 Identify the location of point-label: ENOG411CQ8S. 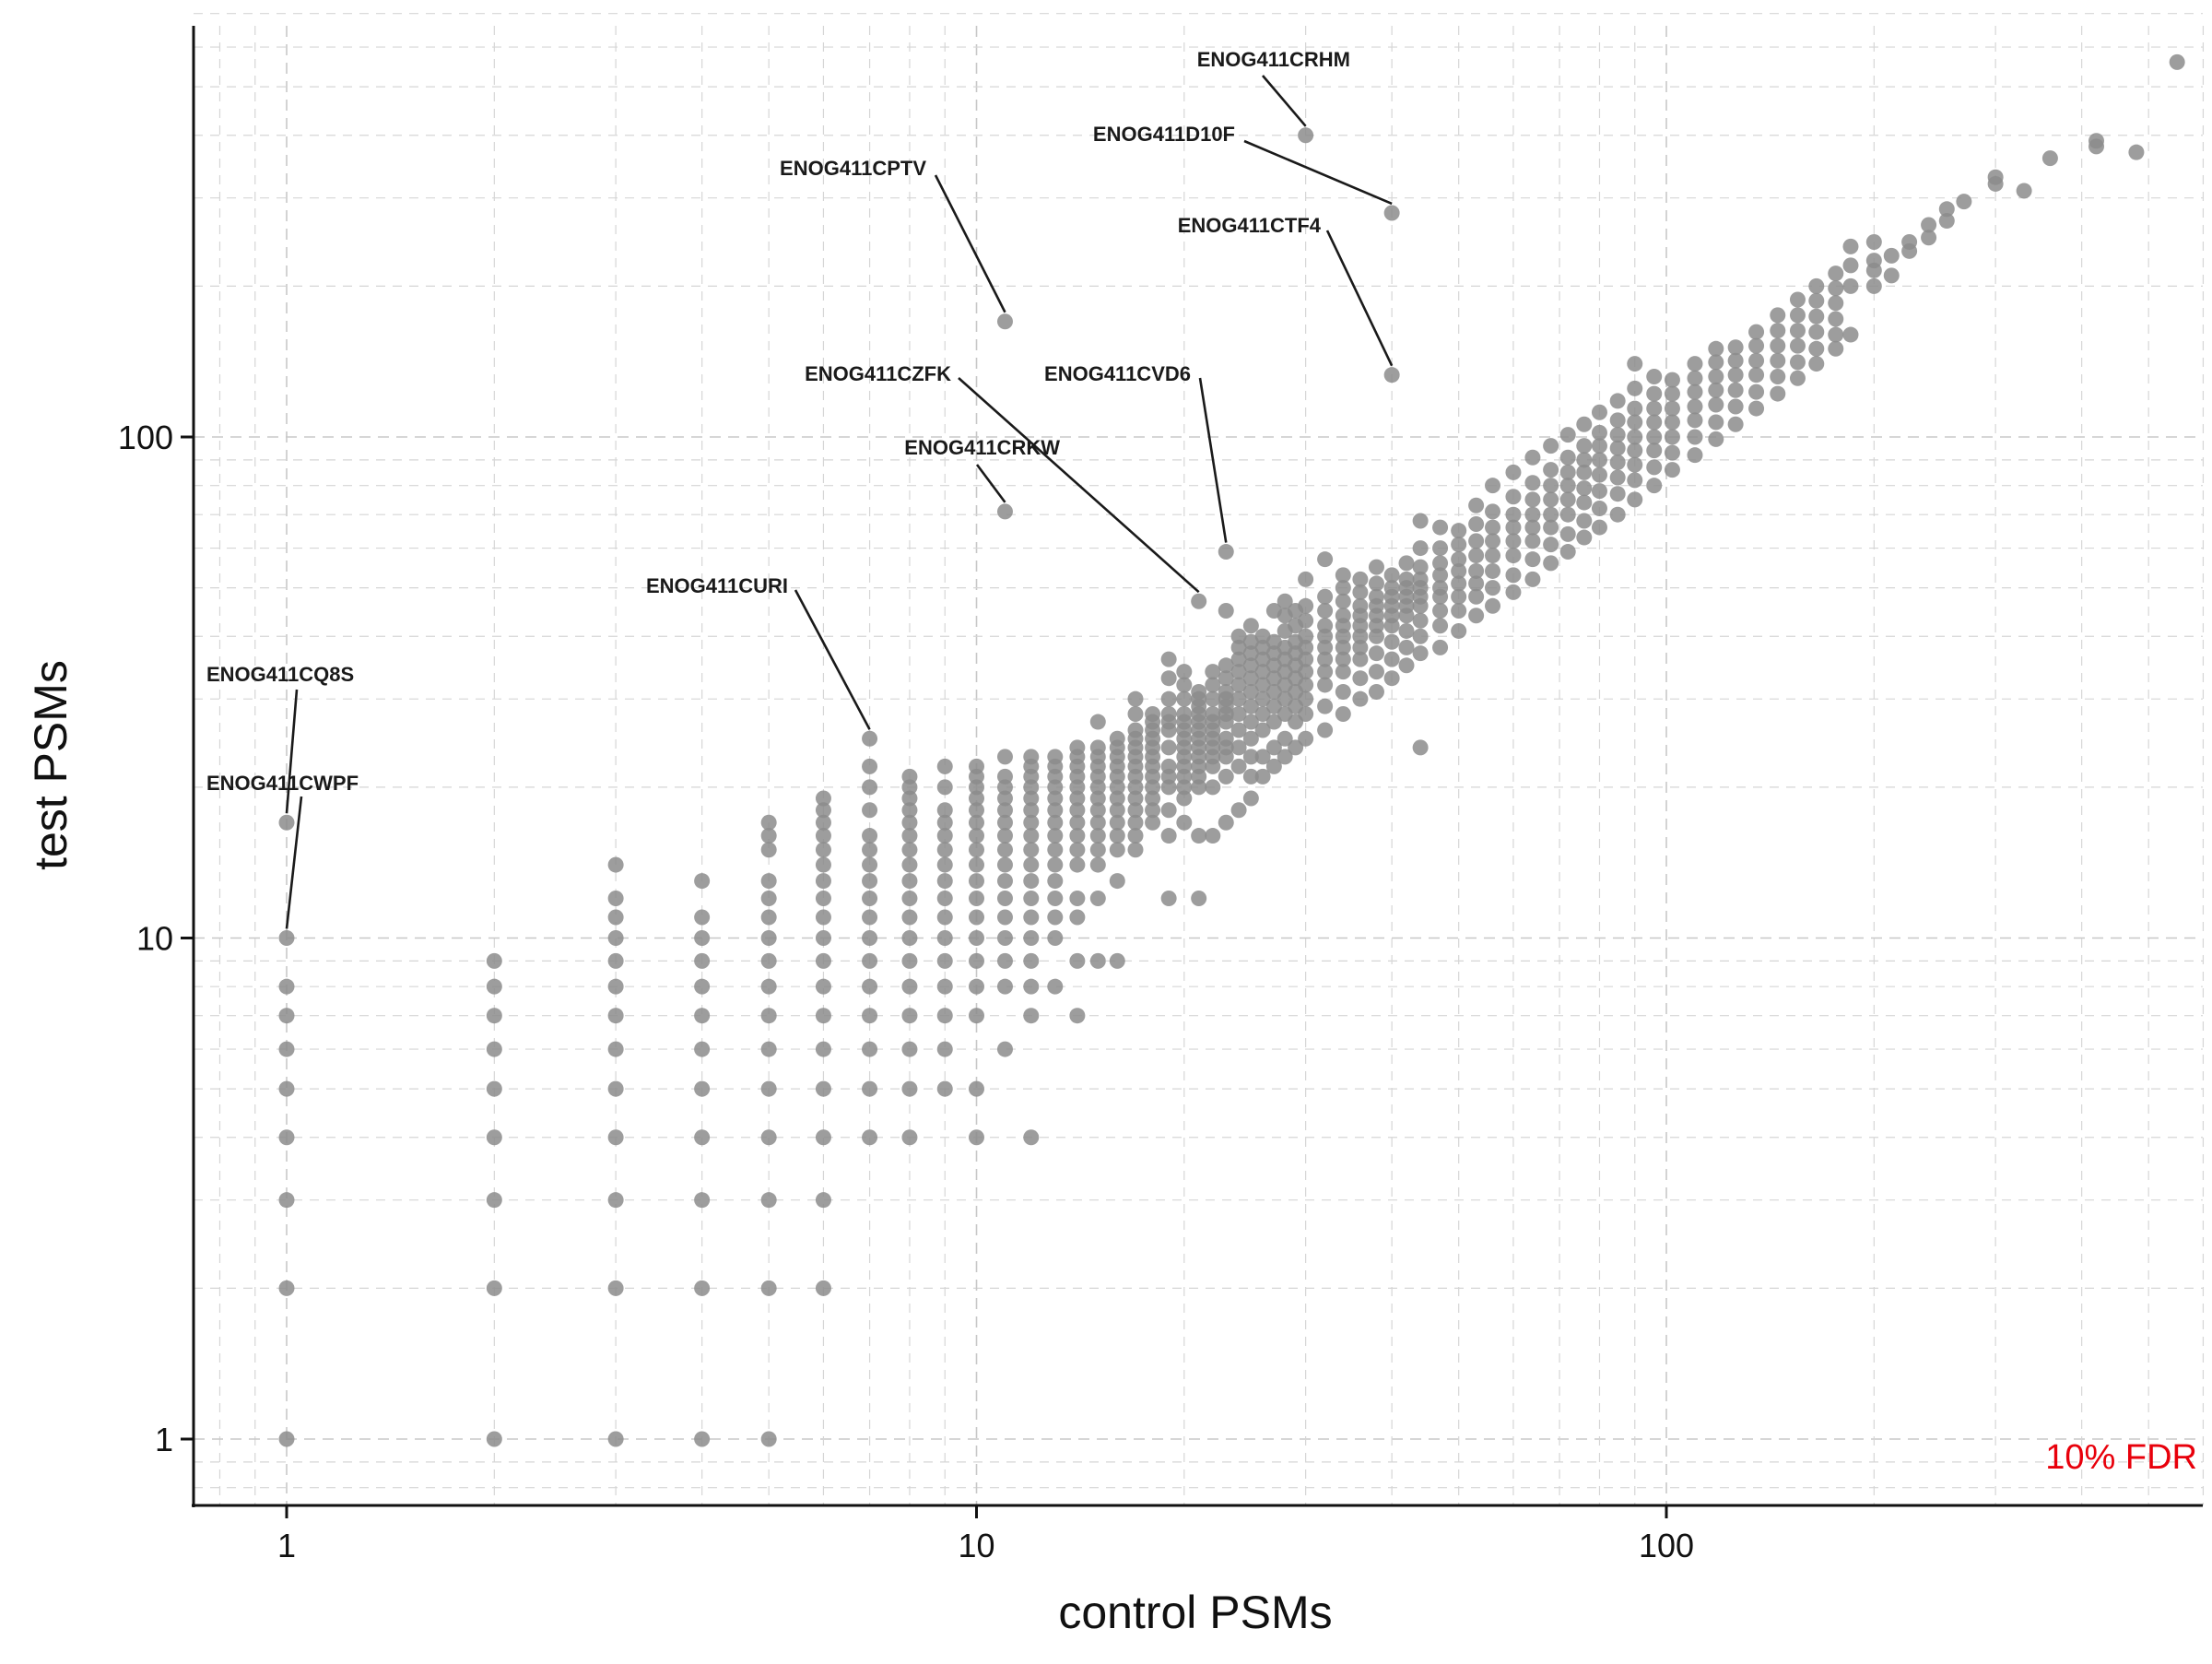
(280, 674).